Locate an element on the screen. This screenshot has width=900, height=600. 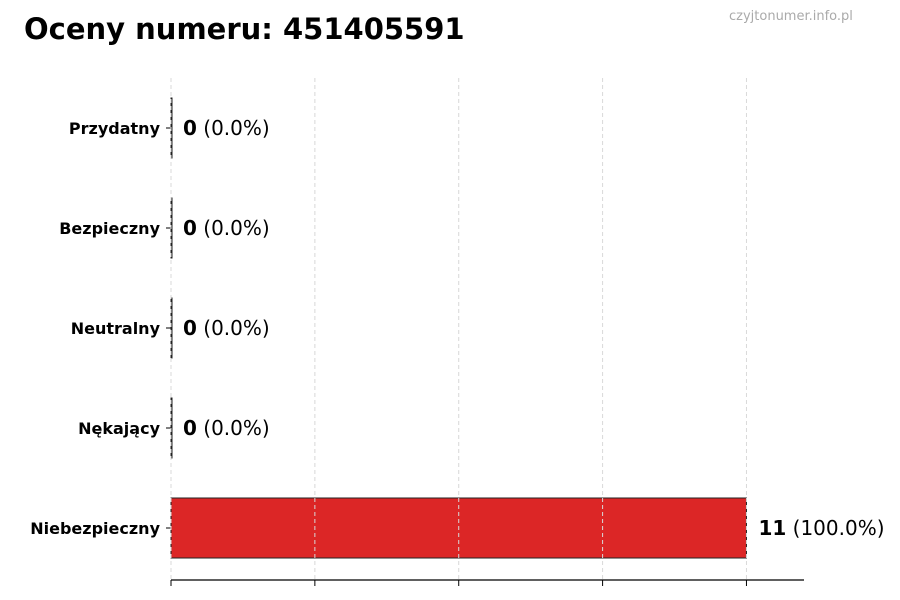
category-label: Neutralny is located at coordinates (116, 328).